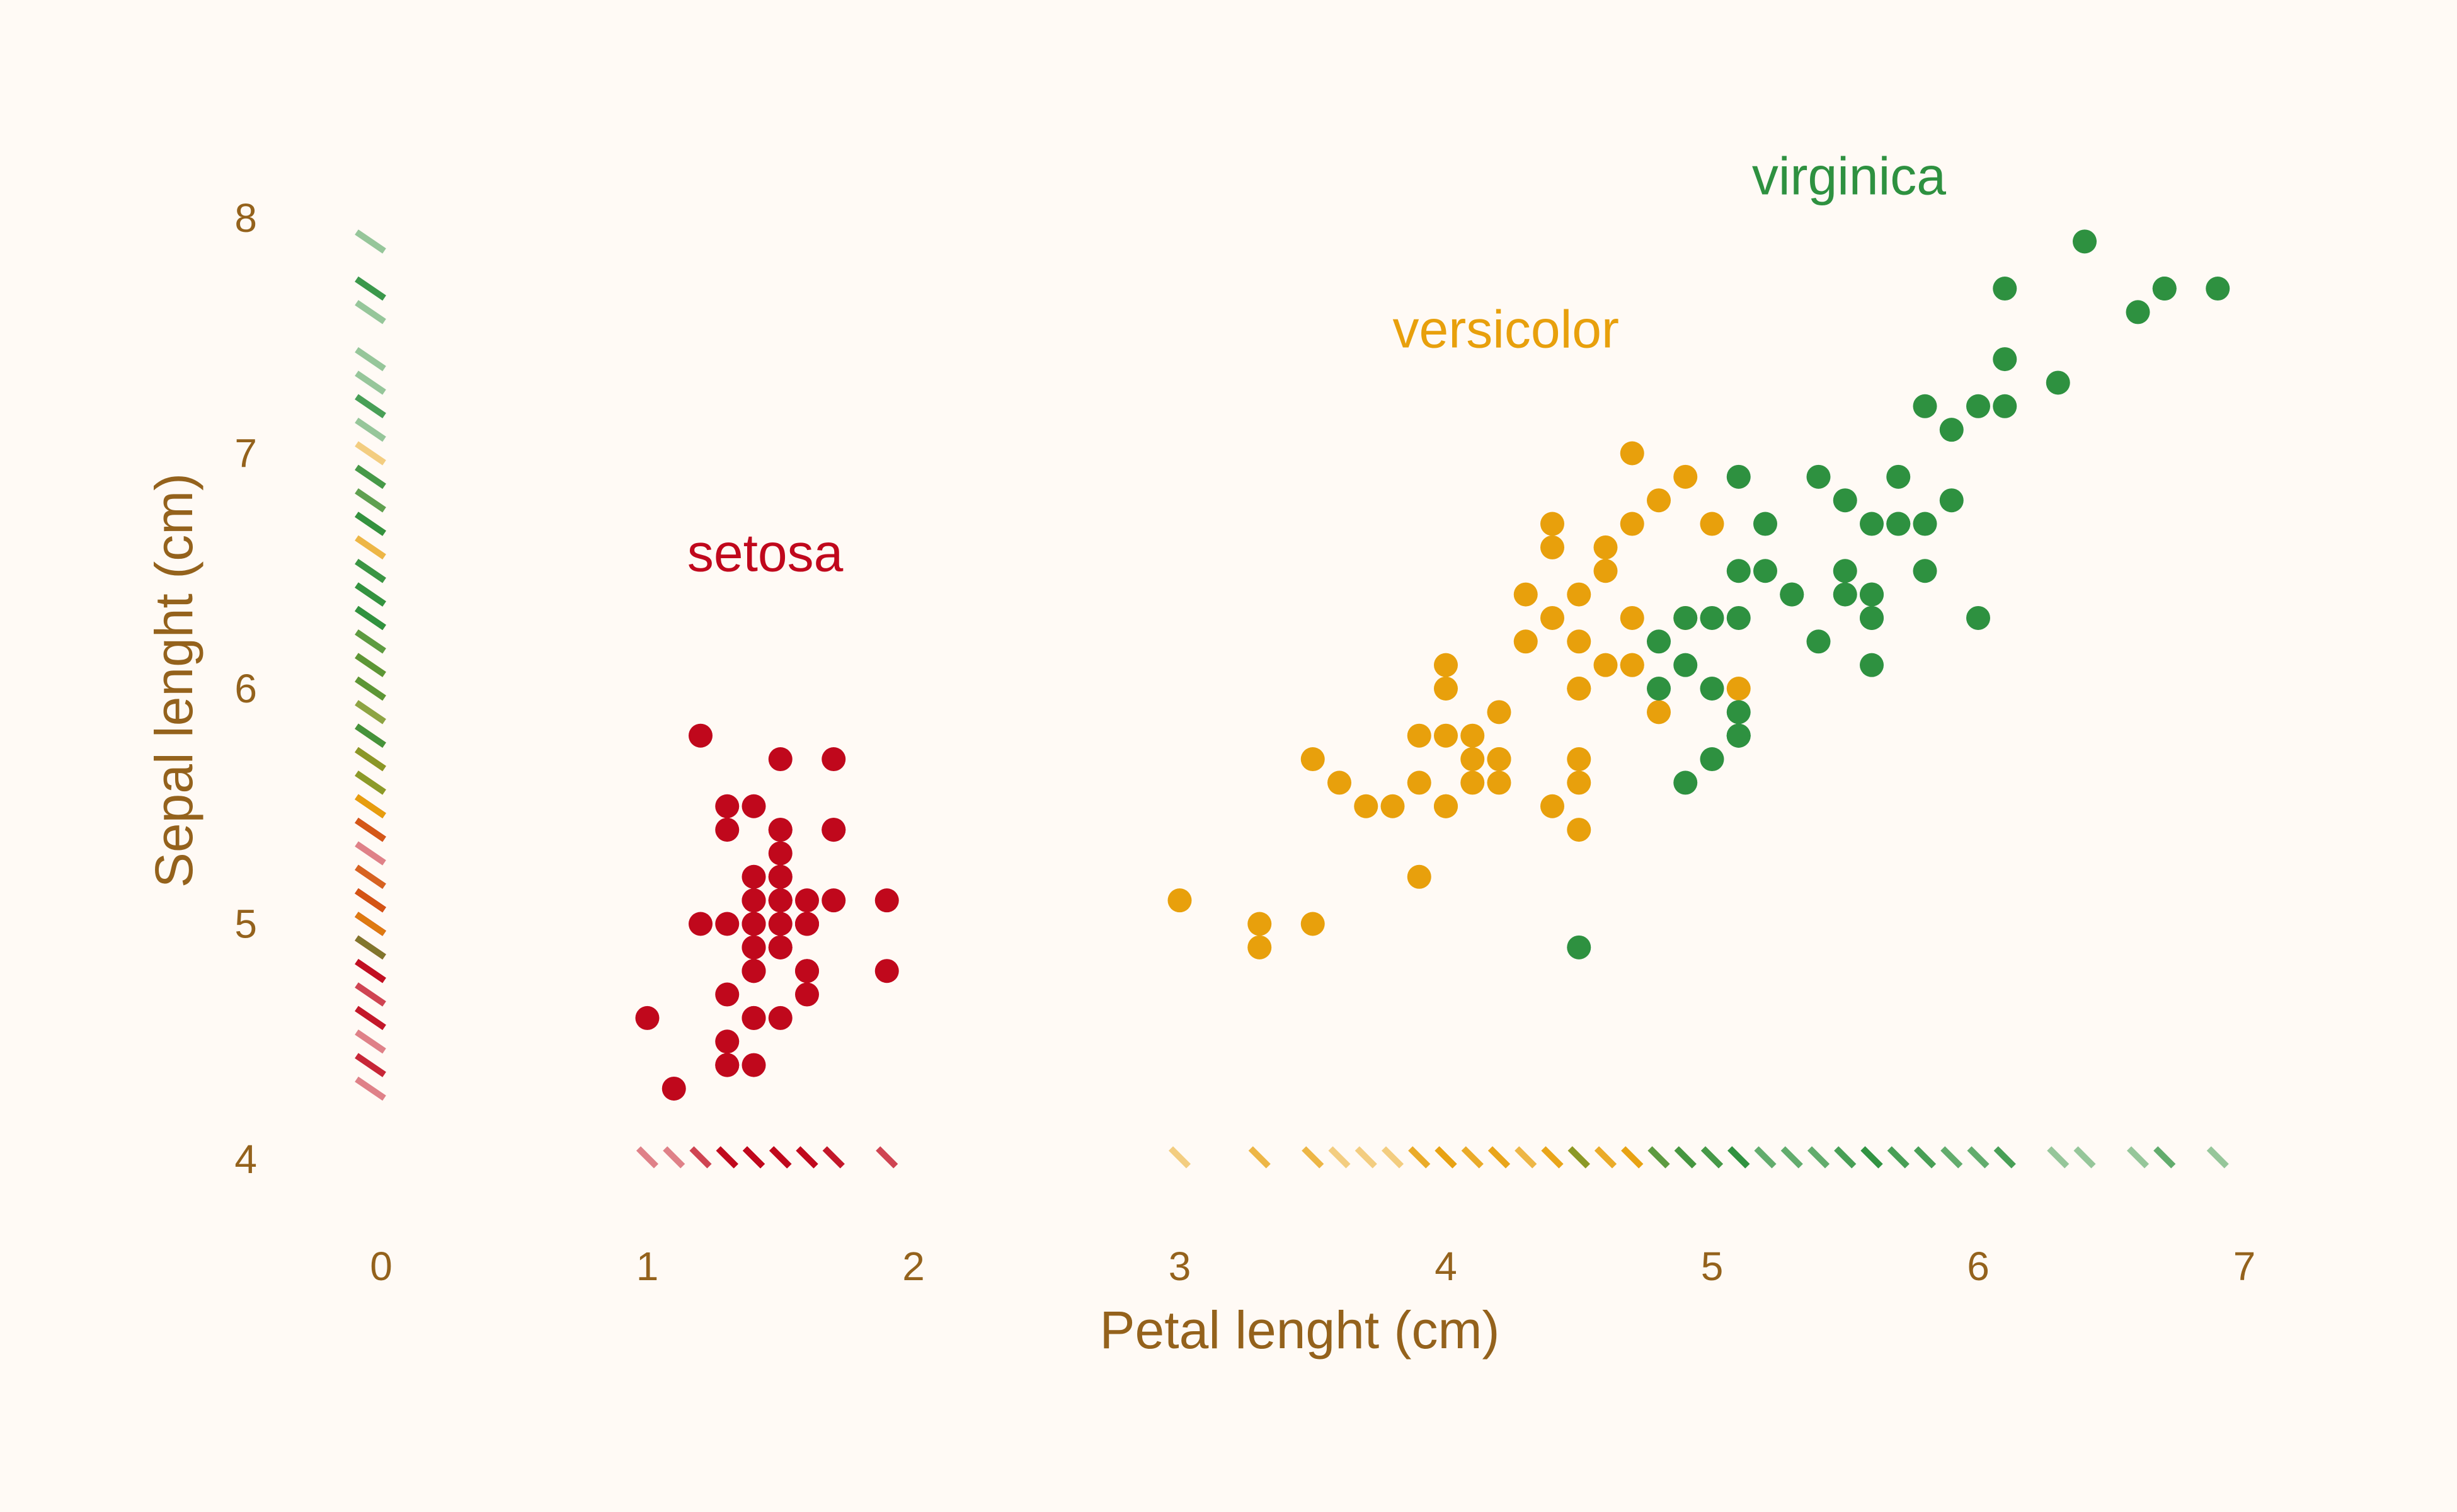 This screenshot has height=1512, width=2457. I want to click on x-axis-title: Petal lenght (cm), so click(1300, 1330).